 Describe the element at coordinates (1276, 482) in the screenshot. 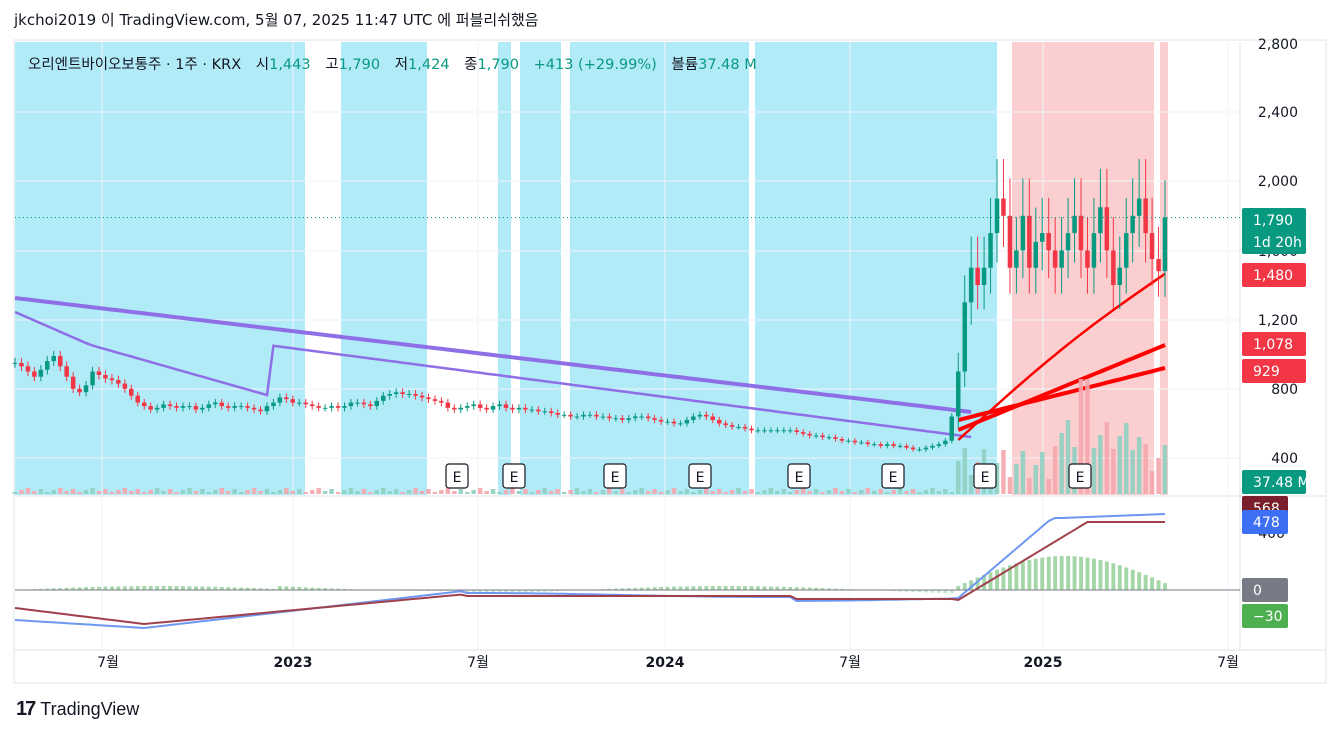

I see `price-label: 37.48 M` at that location.